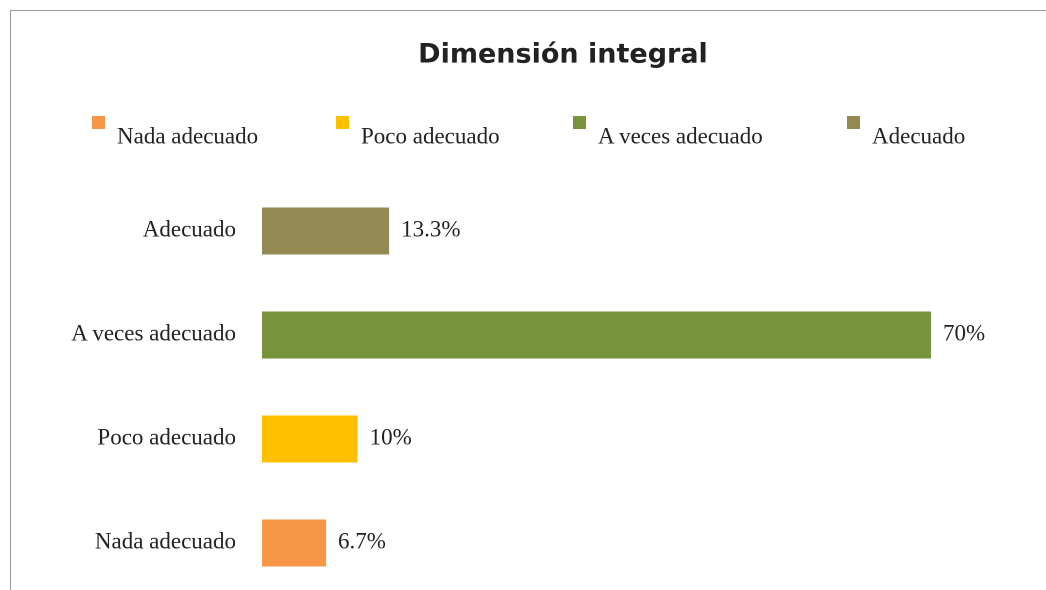 This screenshot has width=1046, height=590. What do you see at coordinates (430, 135) in the screenshot?
I see `legend-label: Poco adecuado` at bounding box center [430, 135].